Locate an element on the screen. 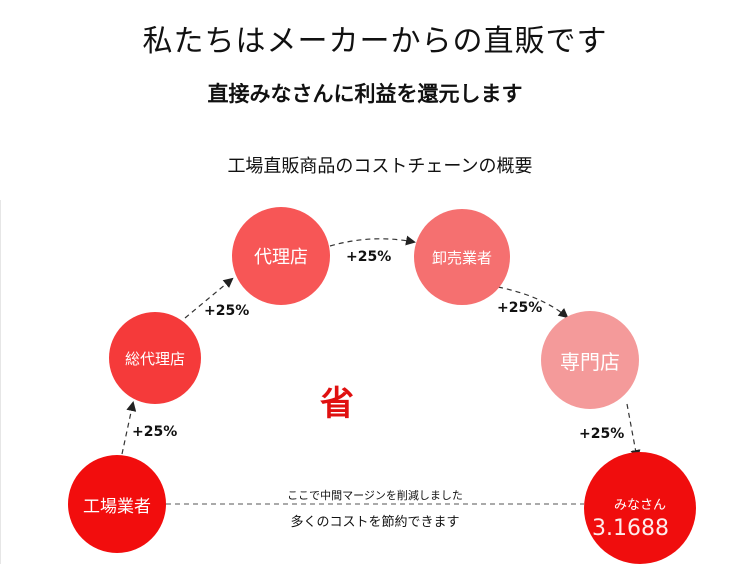 The width and height of the screenshot is (750, 564). page-title: 私たちはメーカーからの直販です is located at coordinates (375, 41).